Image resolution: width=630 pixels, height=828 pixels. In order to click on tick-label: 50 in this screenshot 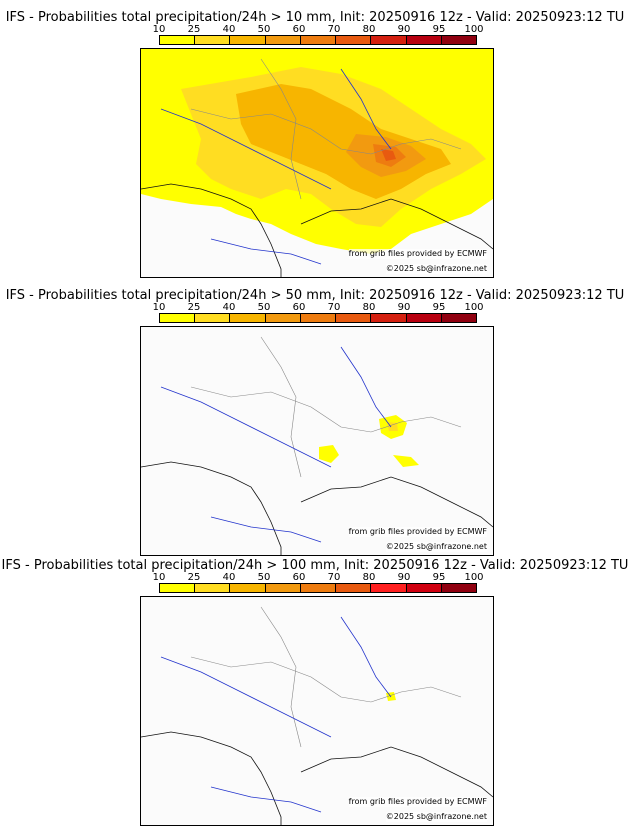, I will do `click(264, 29)`.